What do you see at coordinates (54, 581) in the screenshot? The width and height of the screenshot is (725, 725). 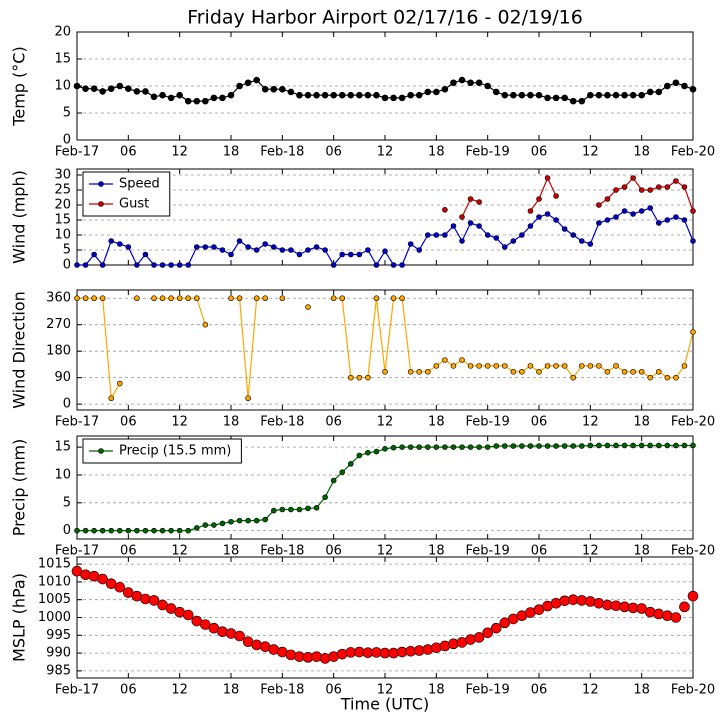 I see `y-tick-label: 1010` at bounding box center [54, 581].